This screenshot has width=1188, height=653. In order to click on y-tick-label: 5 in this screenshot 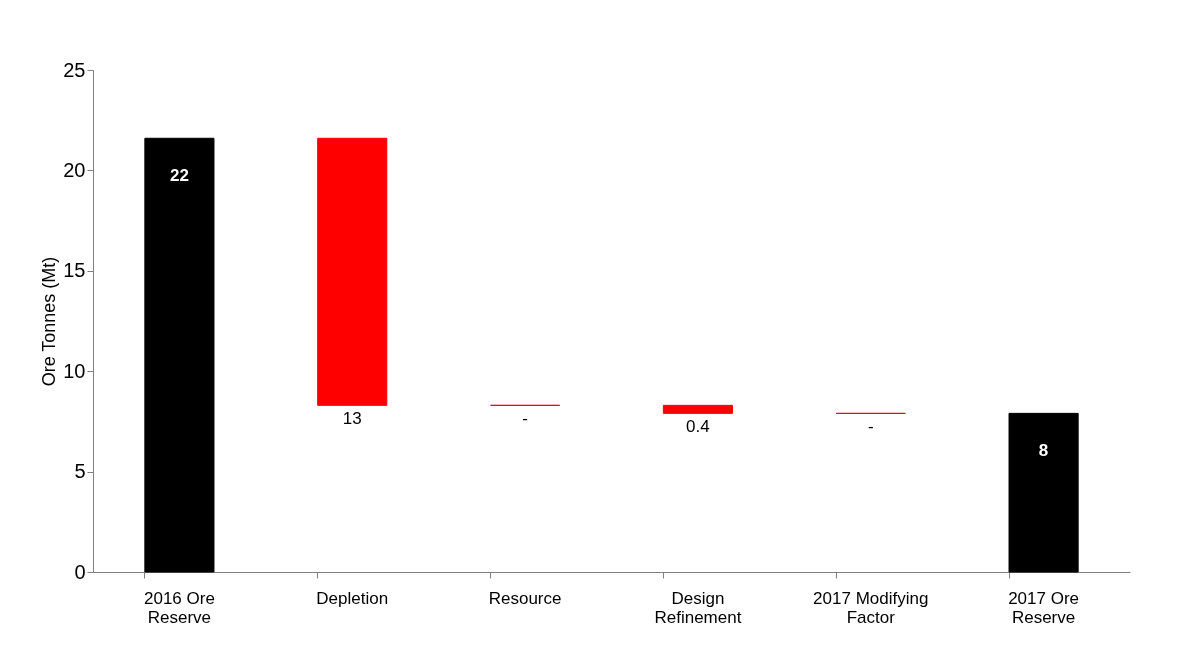, I will do `click(80, 471)`.